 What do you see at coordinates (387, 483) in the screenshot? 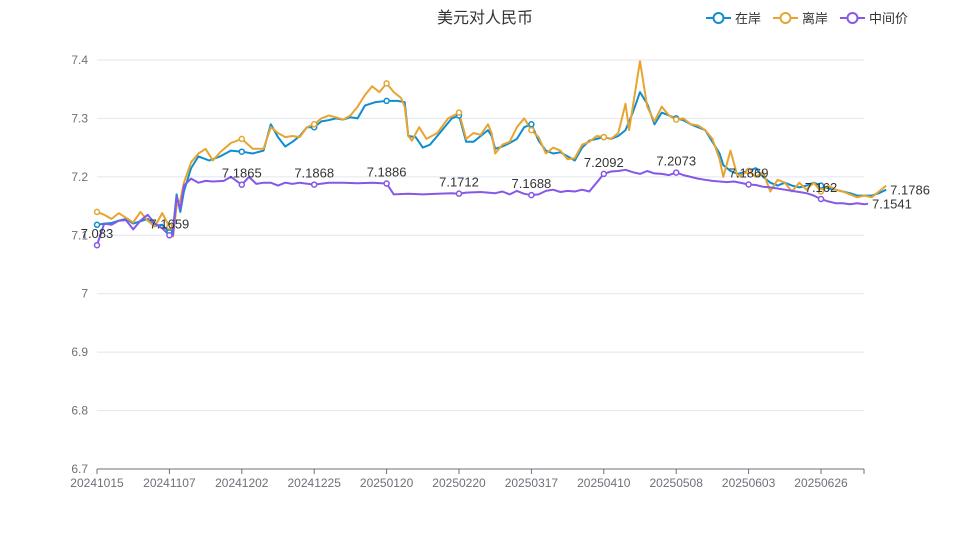
I see `x-tick-label: 20250120` at bounding box center [387, 483].